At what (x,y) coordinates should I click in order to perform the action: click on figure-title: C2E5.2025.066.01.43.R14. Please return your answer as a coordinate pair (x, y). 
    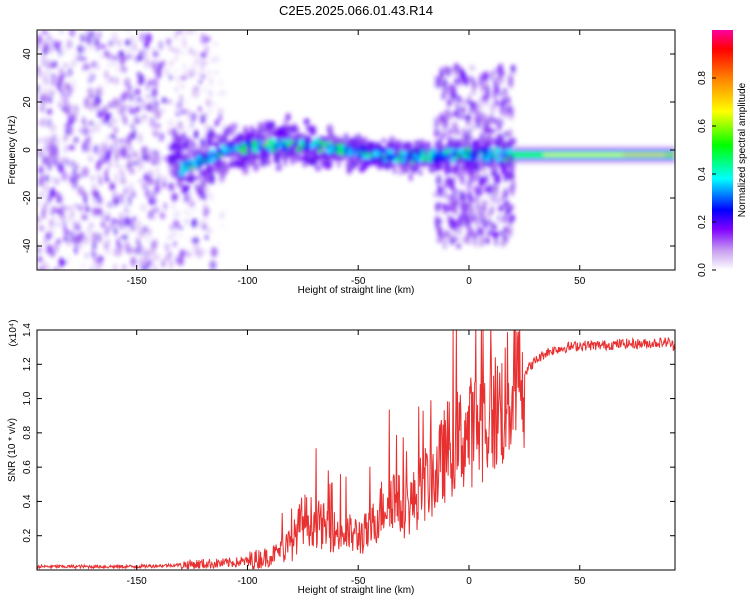
    Looking at the image, I should click on (356, 10).